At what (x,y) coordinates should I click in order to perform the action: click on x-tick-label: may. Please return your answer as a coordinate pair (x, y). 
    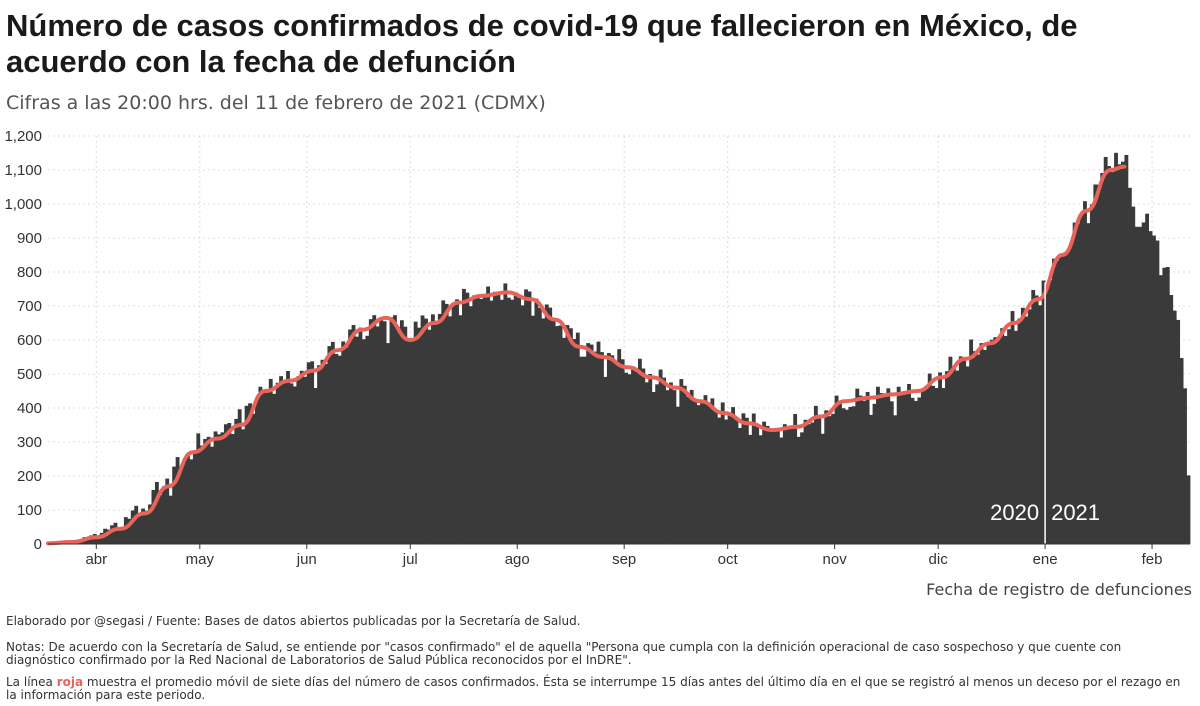
    Looking at the image, I should click on (200, 559).